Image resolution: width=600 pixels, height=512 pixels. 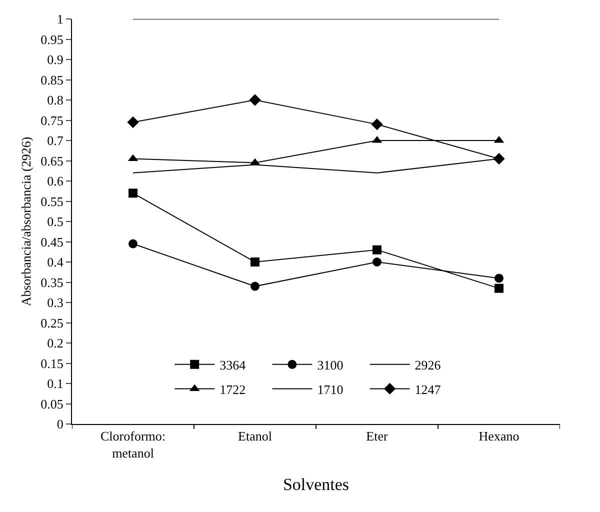 I want to click on legend-label: 3100, so click(x=330, y=364).